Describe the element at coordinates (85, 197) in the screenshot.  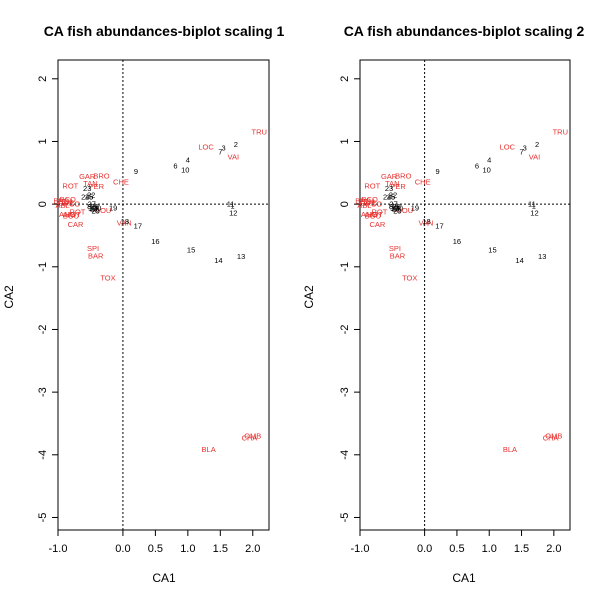
I see `site-label: 24` at that location.